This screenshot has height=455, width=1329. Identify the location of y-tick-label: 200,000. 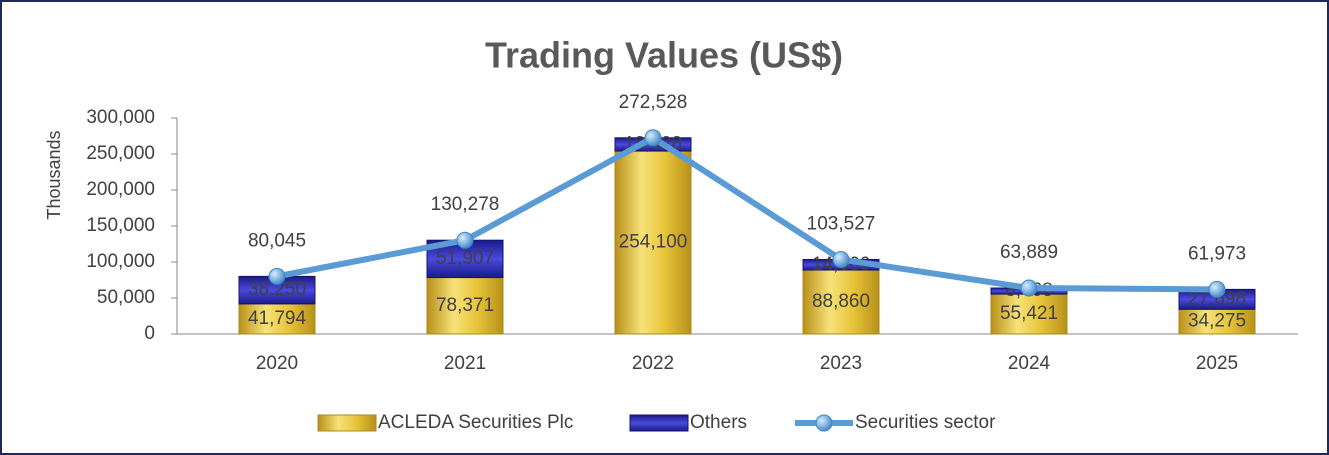
(120, 189).